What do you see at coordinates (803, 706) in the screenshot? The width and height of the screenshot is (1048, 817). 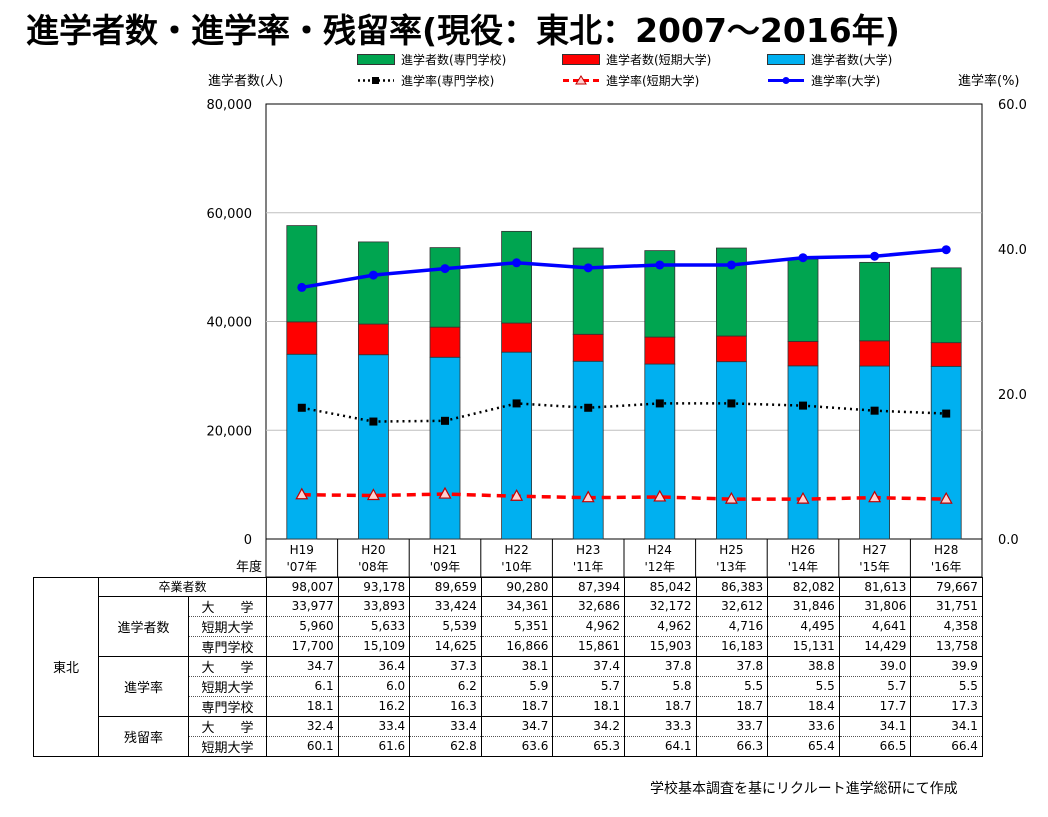 I see `table-cell: 18.4` at bounding box center [803, 706].